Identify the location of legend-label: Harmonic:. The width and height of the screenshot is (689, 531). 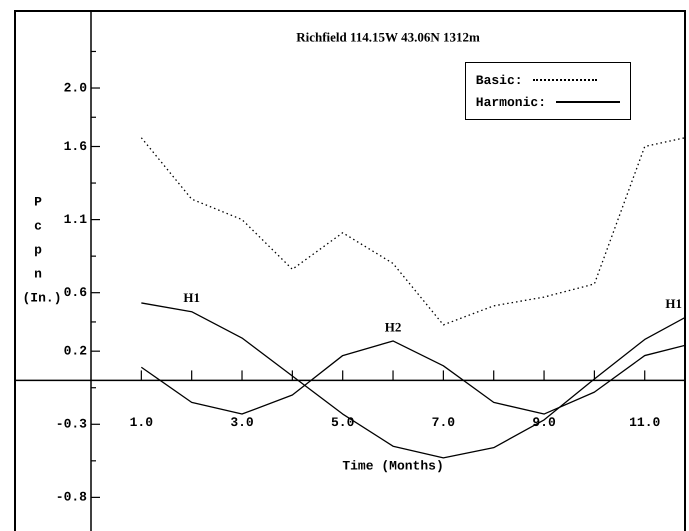
(511, 102).